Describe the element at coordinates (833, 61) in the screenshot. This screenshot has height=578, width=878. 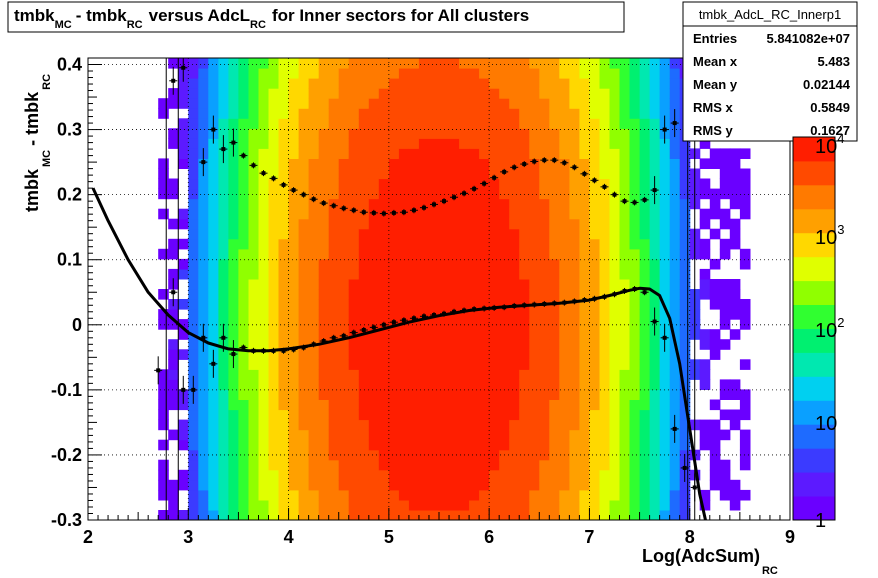
I see `stats-value-1: 5.483` at that location.